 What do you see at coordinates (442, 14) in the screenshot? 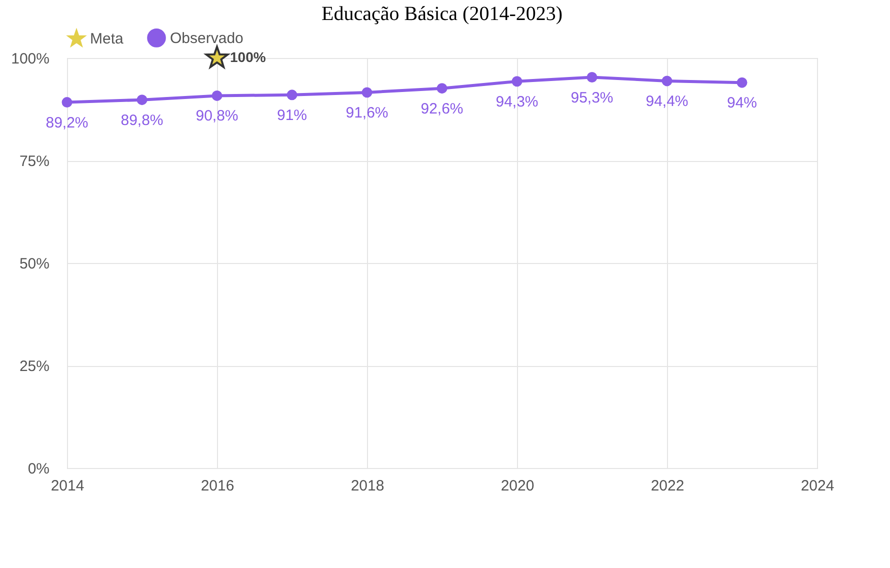
I see `chart-title: Educação Básica (2014-2023)` at bounding box center [442, 14].